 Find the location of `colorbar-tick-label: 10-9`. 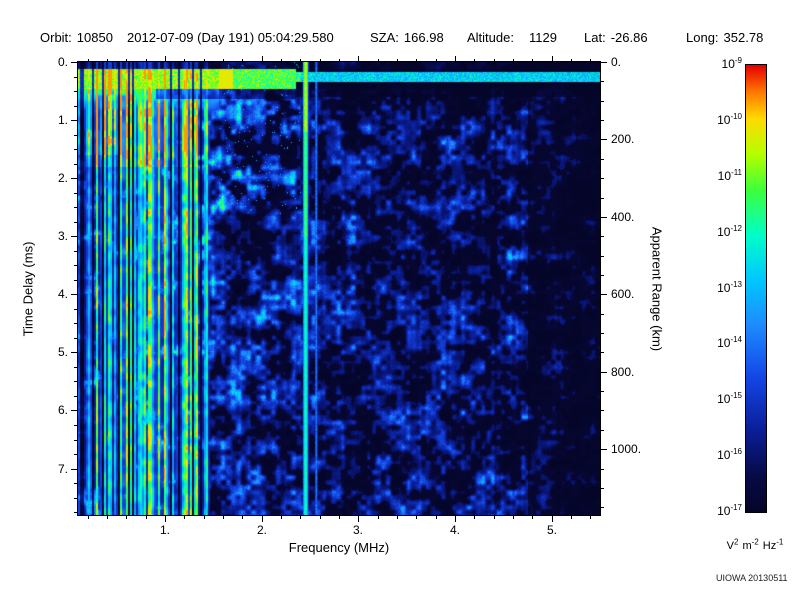

colorbar-tick-label: 10-9 is located at coordinates (731, 64).